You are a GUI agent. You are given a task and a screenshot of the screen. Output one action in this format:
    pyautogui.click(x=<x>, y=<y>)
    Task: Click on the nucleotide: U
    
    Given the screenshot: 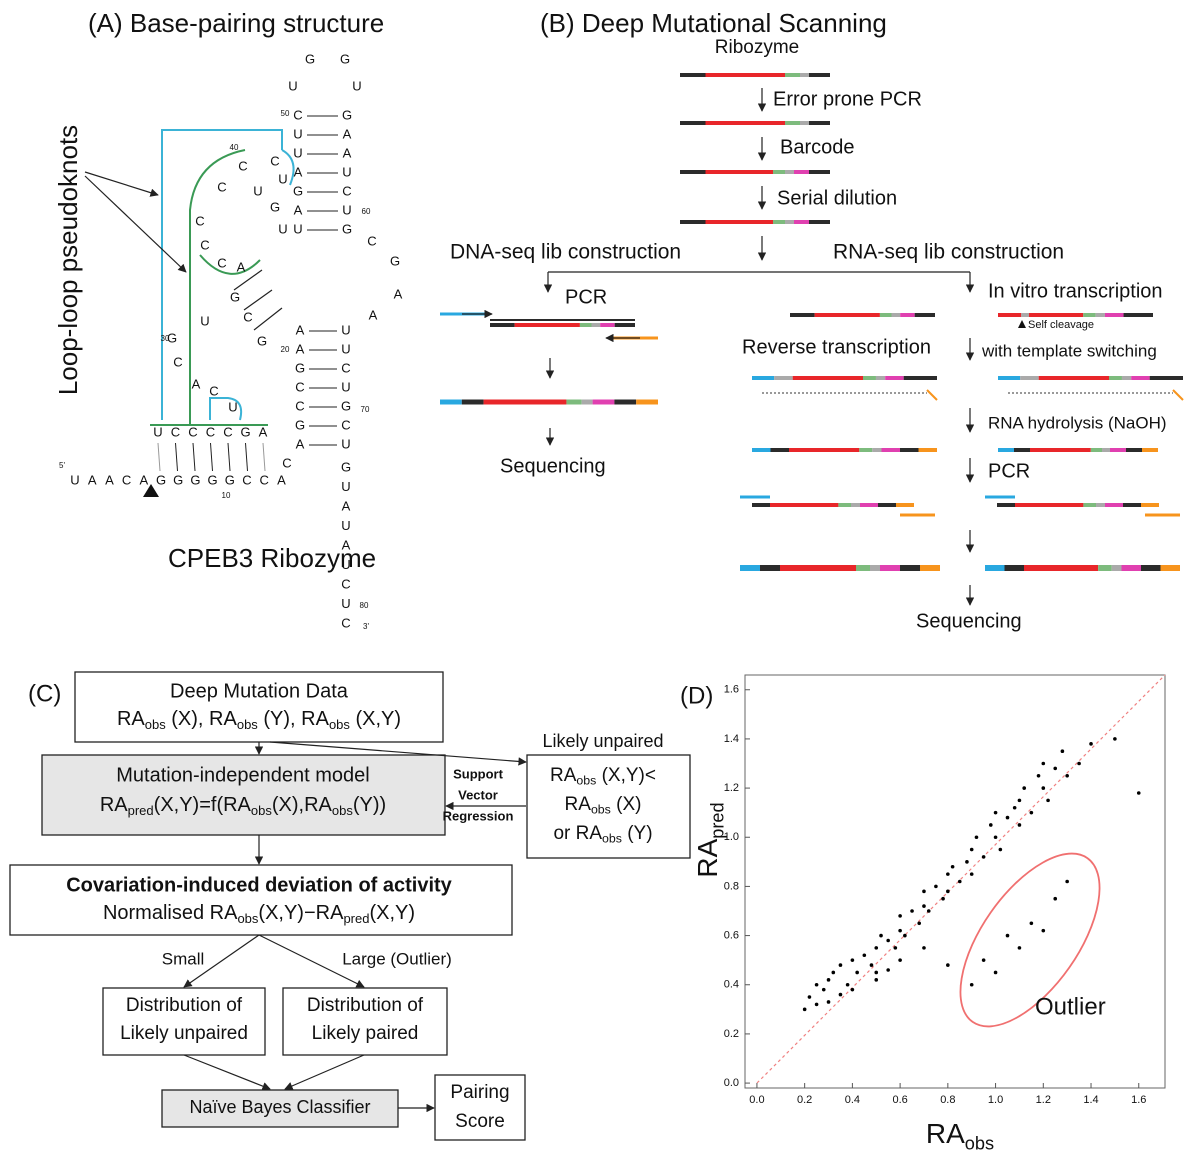 What is the action you would take?
    pyautogui.click(x=257, y=190)
    